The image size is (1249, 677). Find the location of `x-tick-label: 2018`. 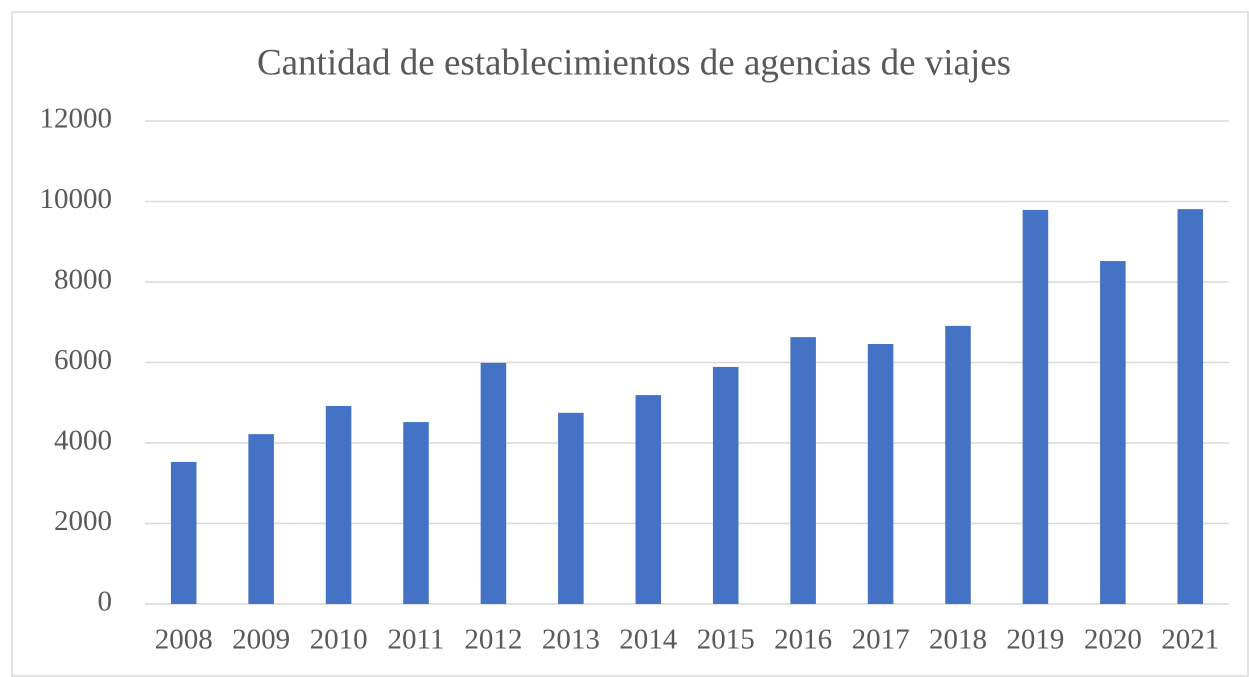

x-tick-label: 2018 is located at coordinates (958, 640).